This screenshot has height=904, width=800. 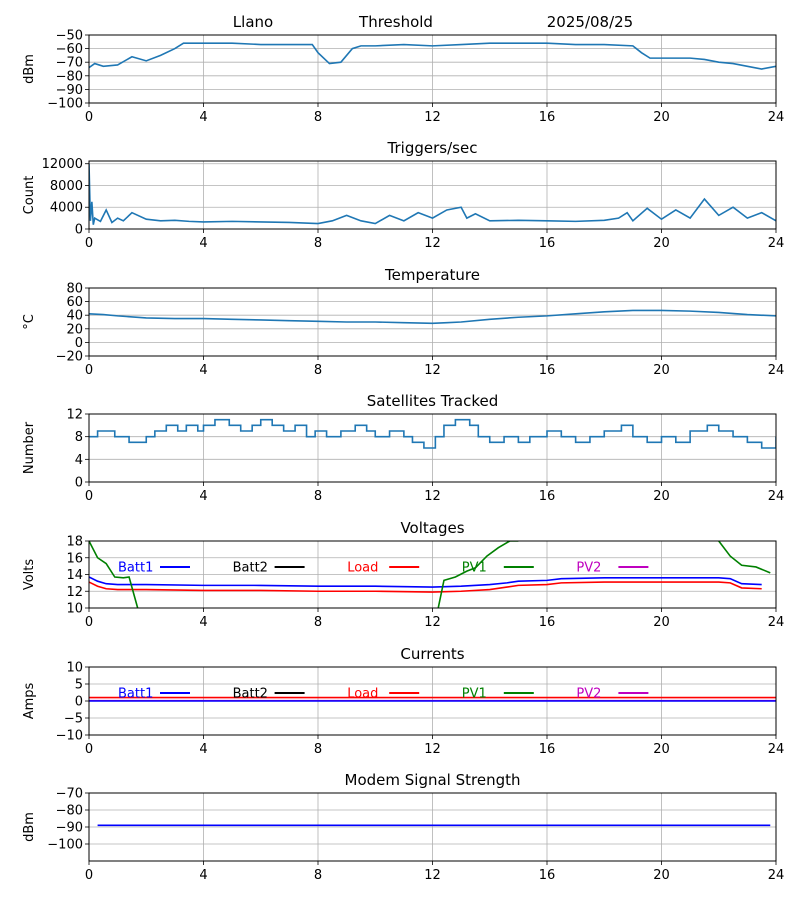 What do you see at coordinates (250, 694) in the screenshot?
I see `currents-legend-label: Batt2` at bounding box center [250, 694].